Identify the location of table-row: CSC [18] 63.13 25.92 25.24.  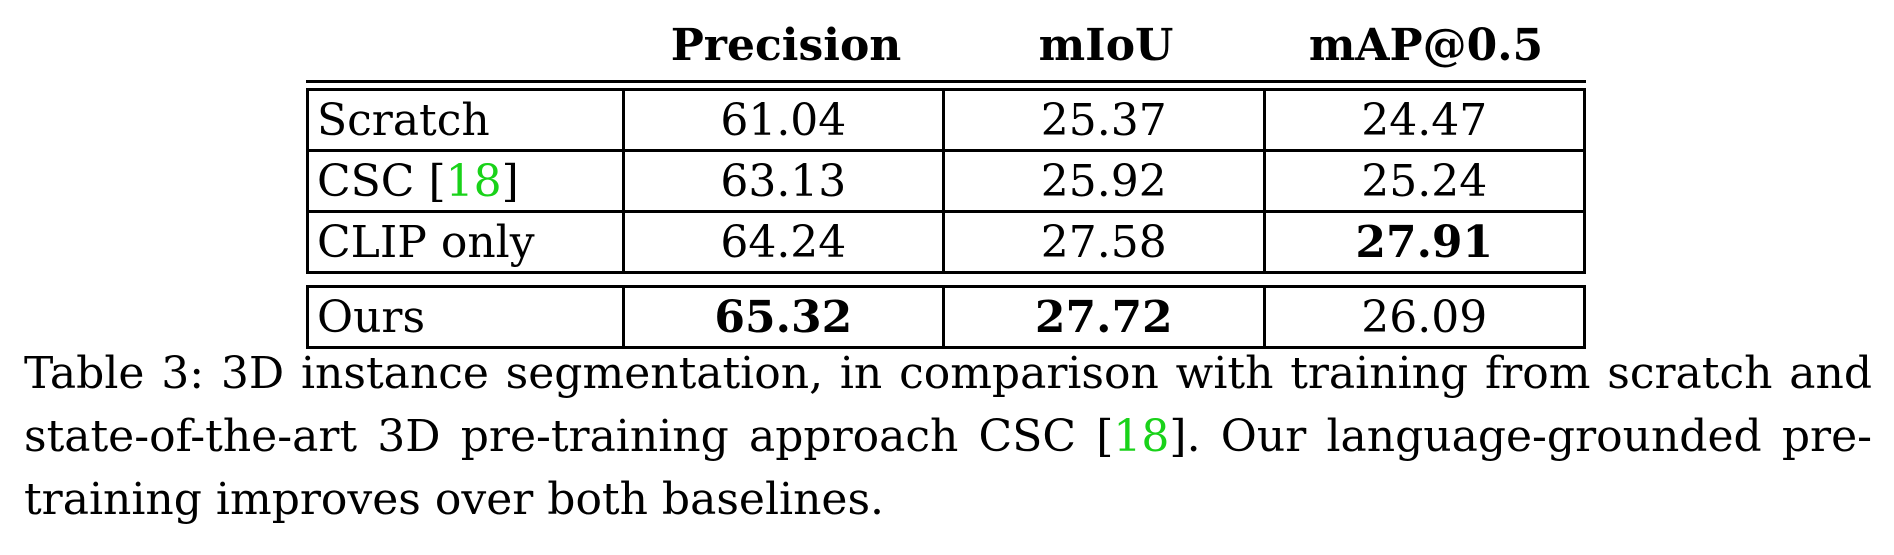
(946, 182).